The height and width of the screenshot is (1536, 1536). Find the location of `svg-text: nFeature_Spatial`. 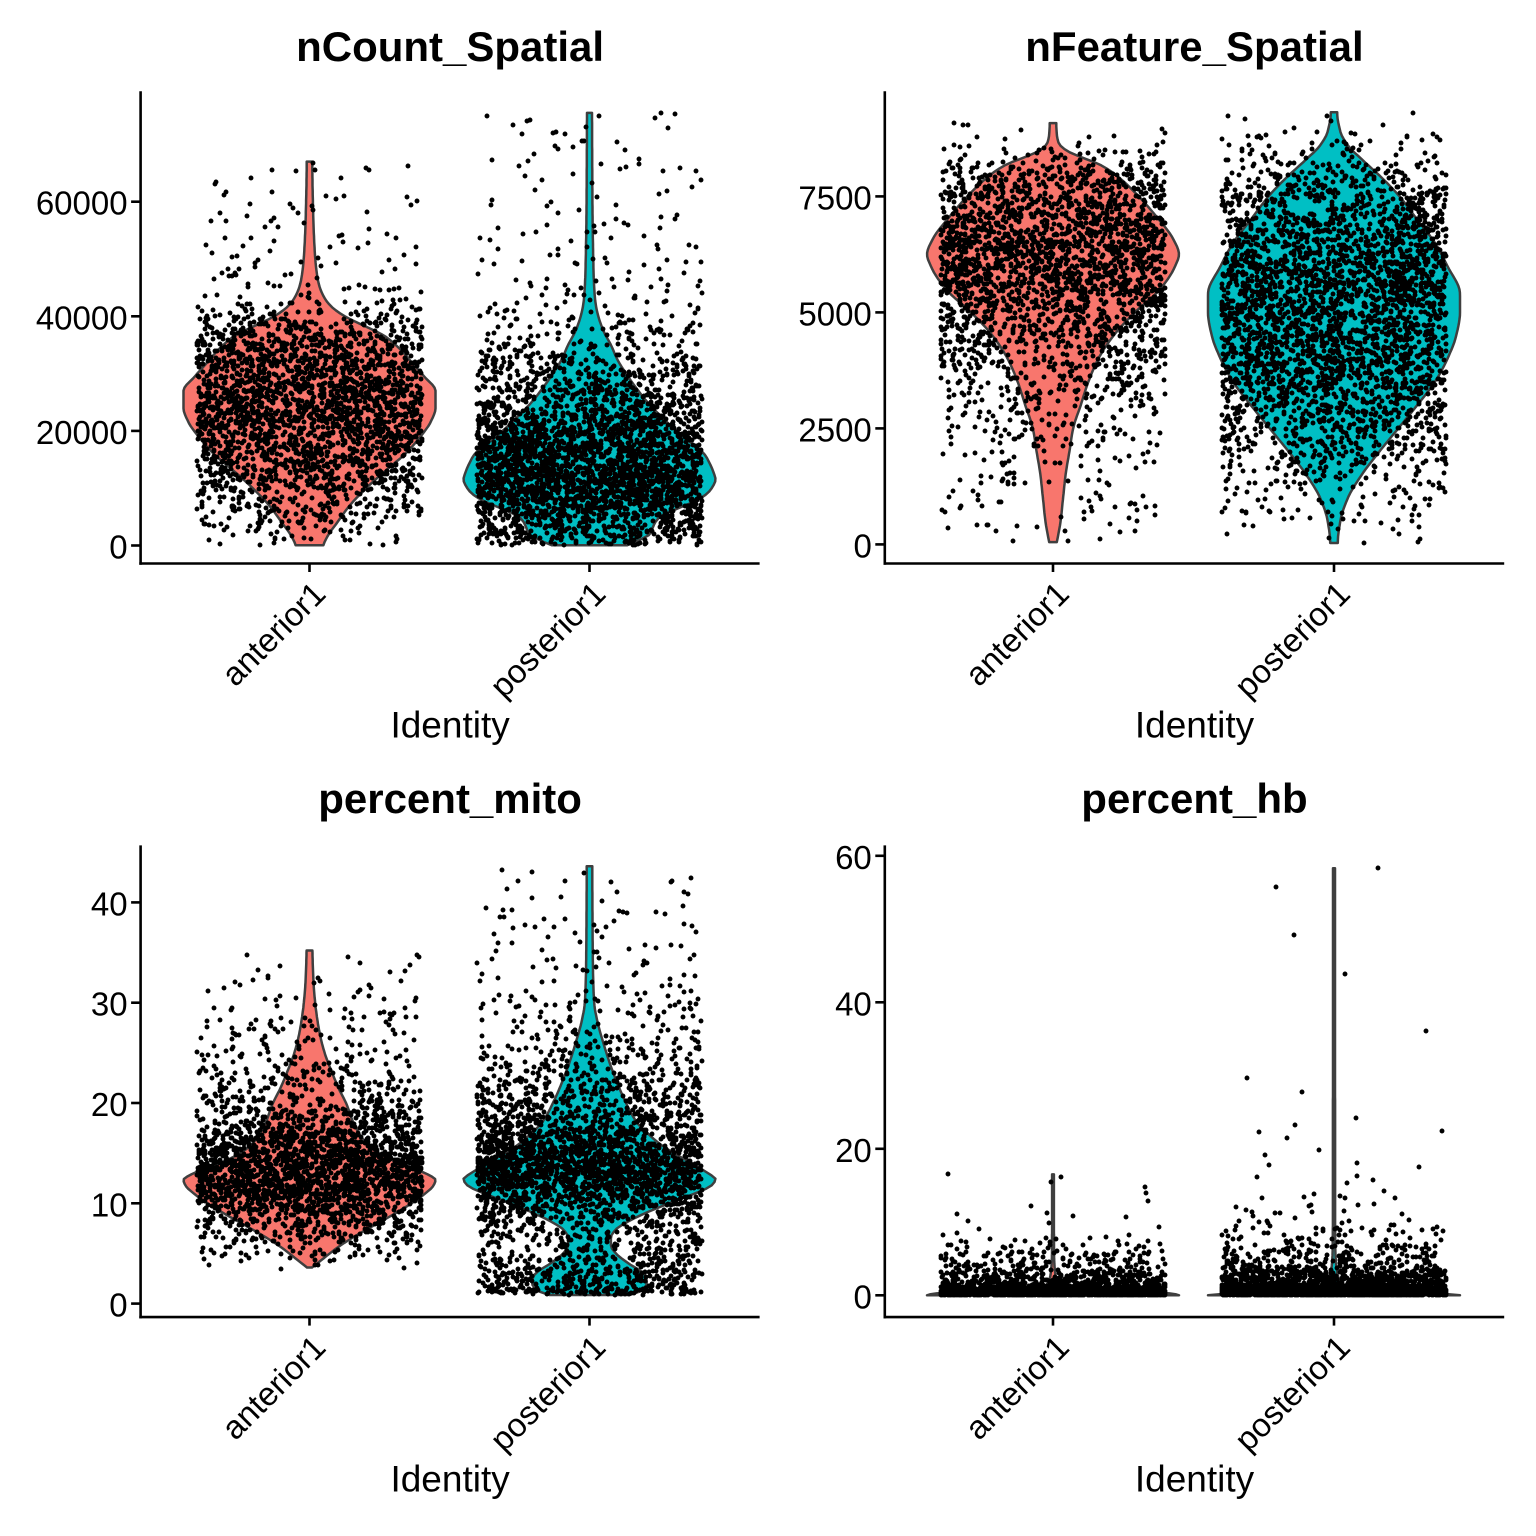

svg-text: nFeature_Spatial is located at coordinates (1194, 46).